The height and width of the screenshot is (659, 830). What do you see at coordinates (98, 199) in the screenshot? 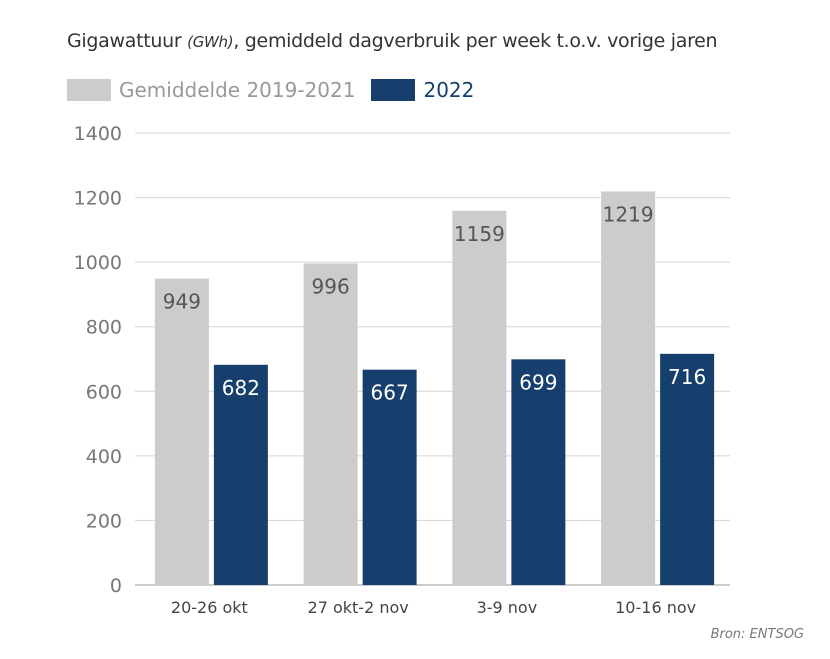
I see `y-tick-label: 1200` at bounding box center [98, 199].